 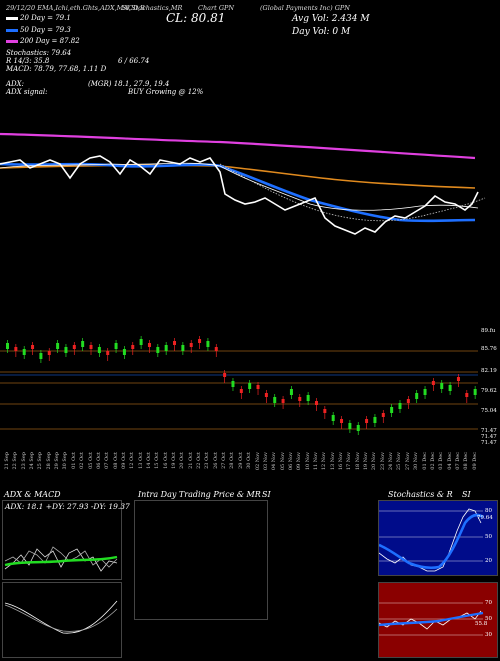 What do you see at coordinates (224, 460) in the screenshot?
I see `date-label: 27 Oct` at bounding box center [224, 460].